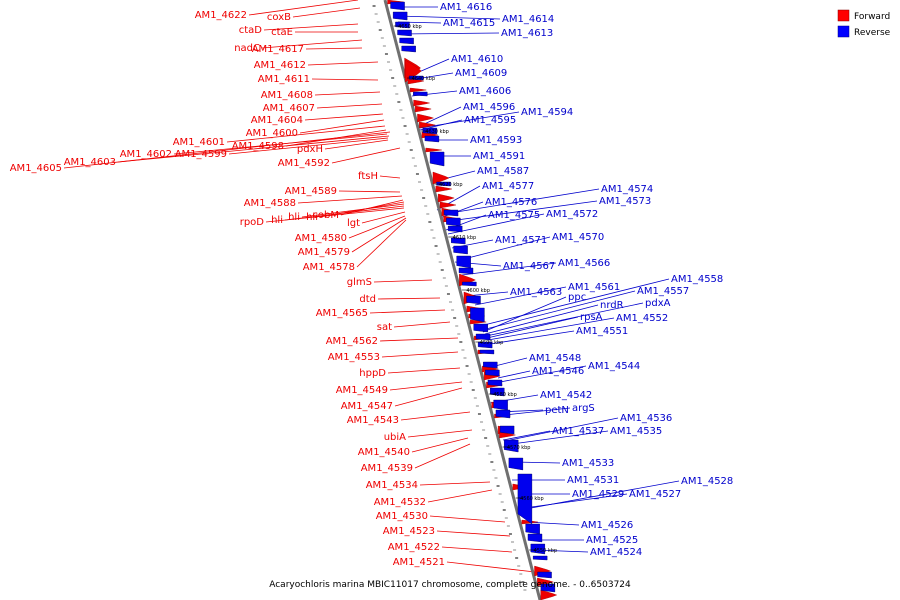 The width and height of the screenshot is (900, 600). I want to click on reverse-gene-label: AM1_4576, so click(511, 202).